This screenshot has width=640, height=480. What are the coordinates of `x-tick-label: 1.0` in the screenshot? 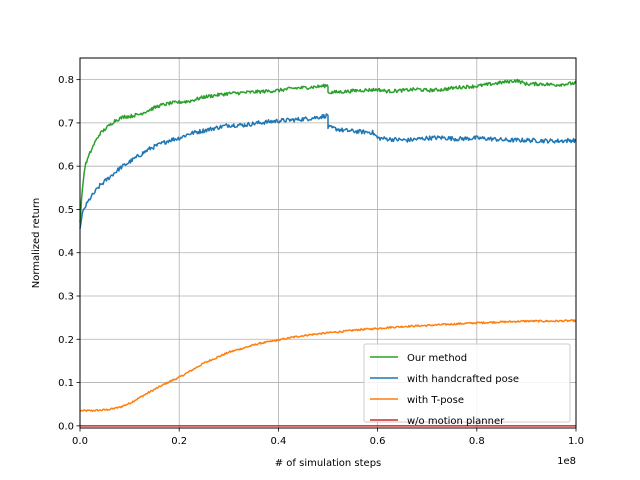 It's located at (576, 441).